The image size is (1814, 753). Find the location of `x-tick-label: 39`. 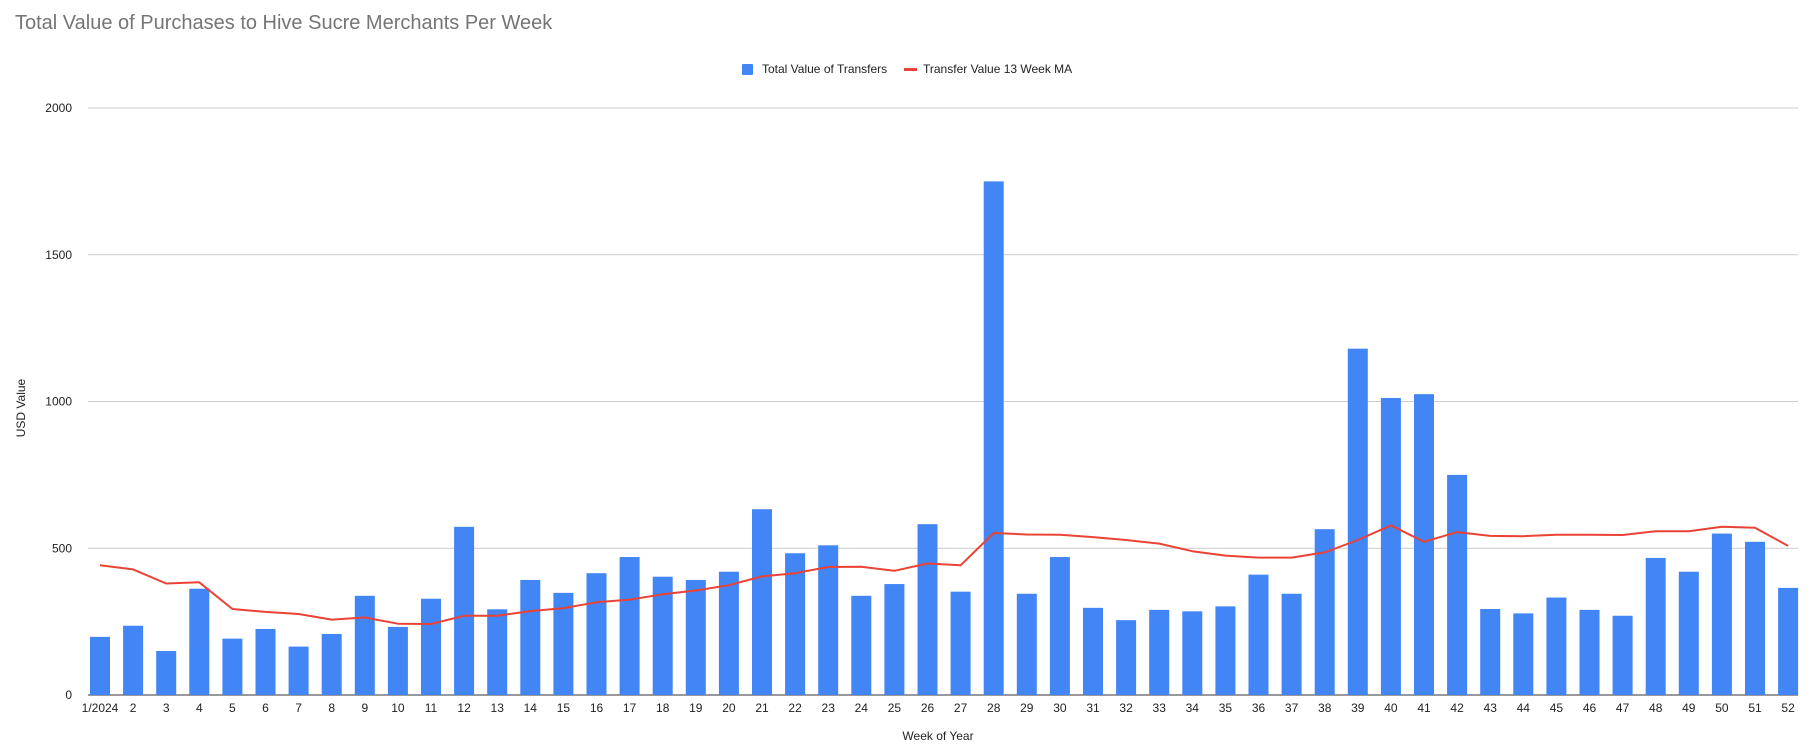

x-tick-label: 39 is located at coordinates (1358, 708).